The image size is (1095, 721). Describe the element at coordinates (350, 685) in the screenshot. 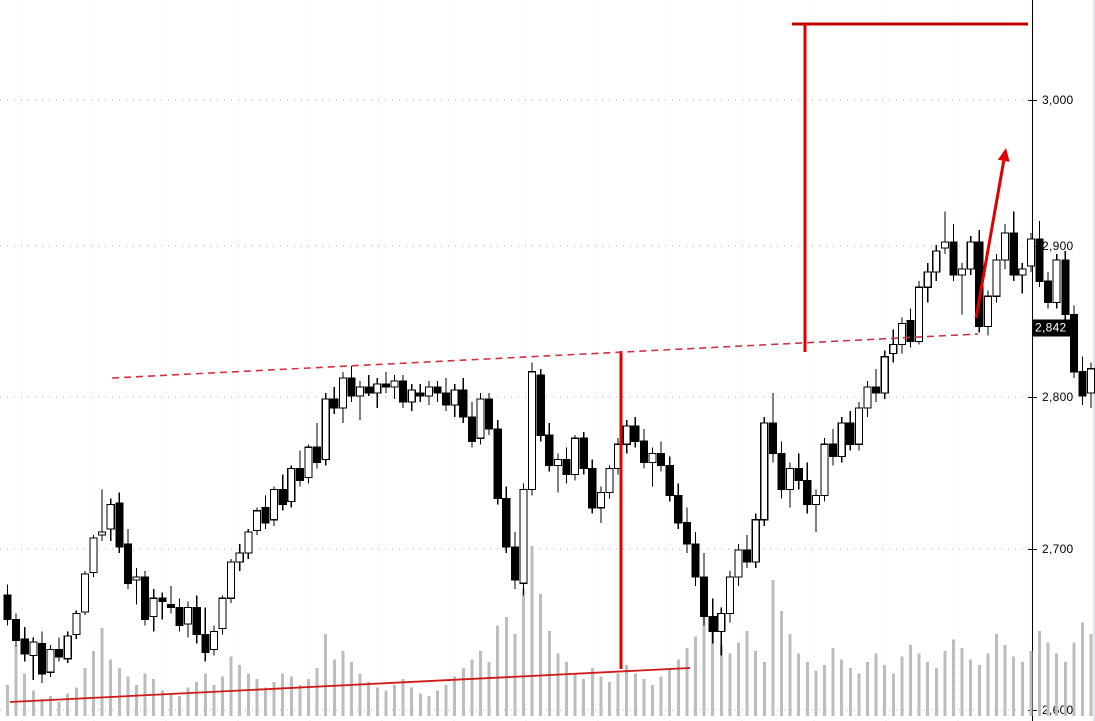

I see `lower-rising-support-trendline` at that location.